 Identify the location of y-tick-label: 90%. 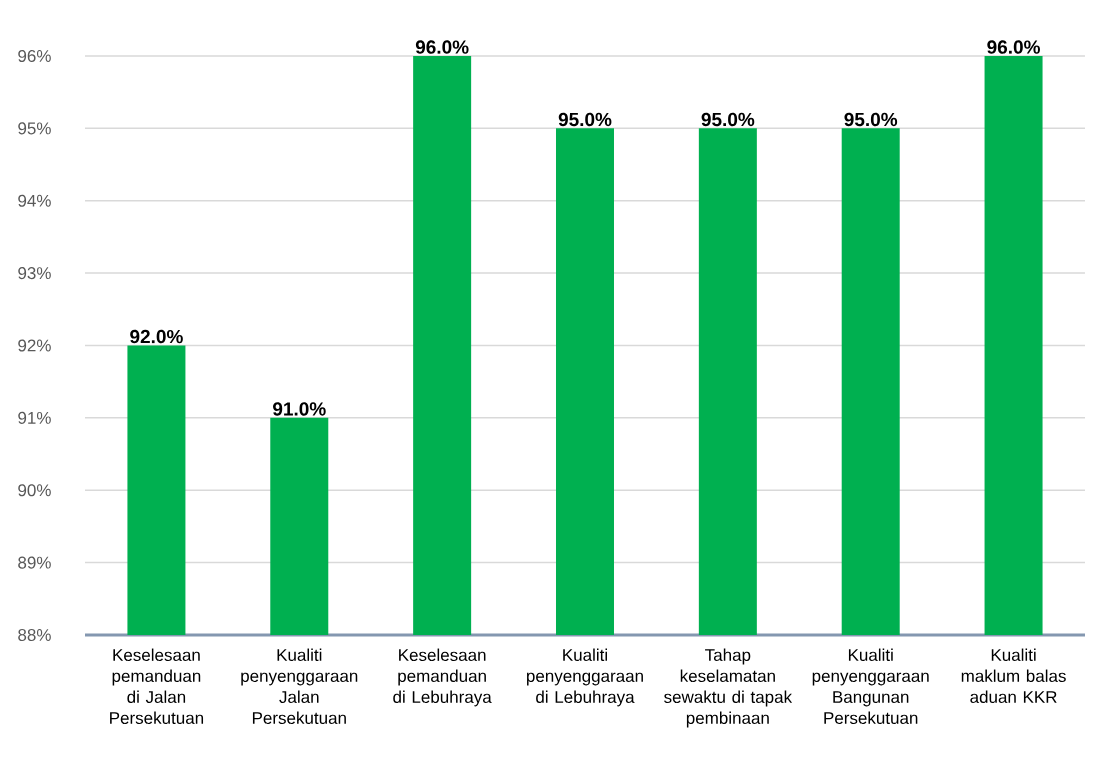
(34, 490).